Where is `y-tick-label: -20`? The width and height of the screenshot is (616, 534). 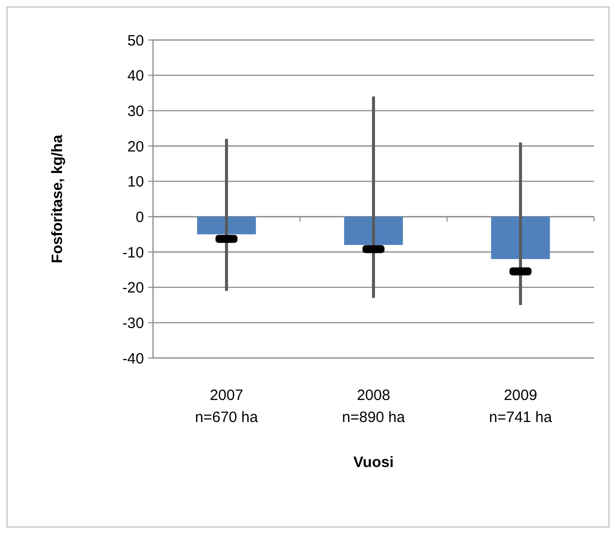
y-tick-label: -20 is located at coordinates (133, 288).